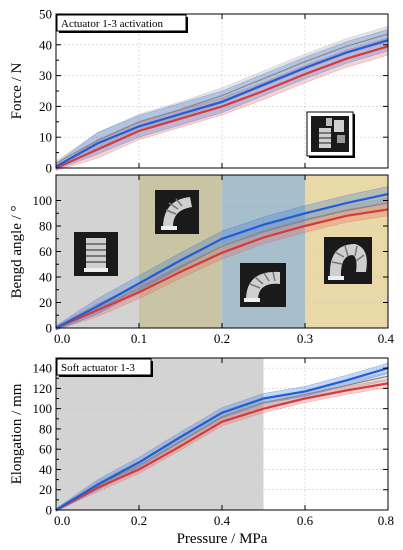 This screenshot has height=550, width=403. I want to click on force-ytick-label-4: 40, so click(45, 44).